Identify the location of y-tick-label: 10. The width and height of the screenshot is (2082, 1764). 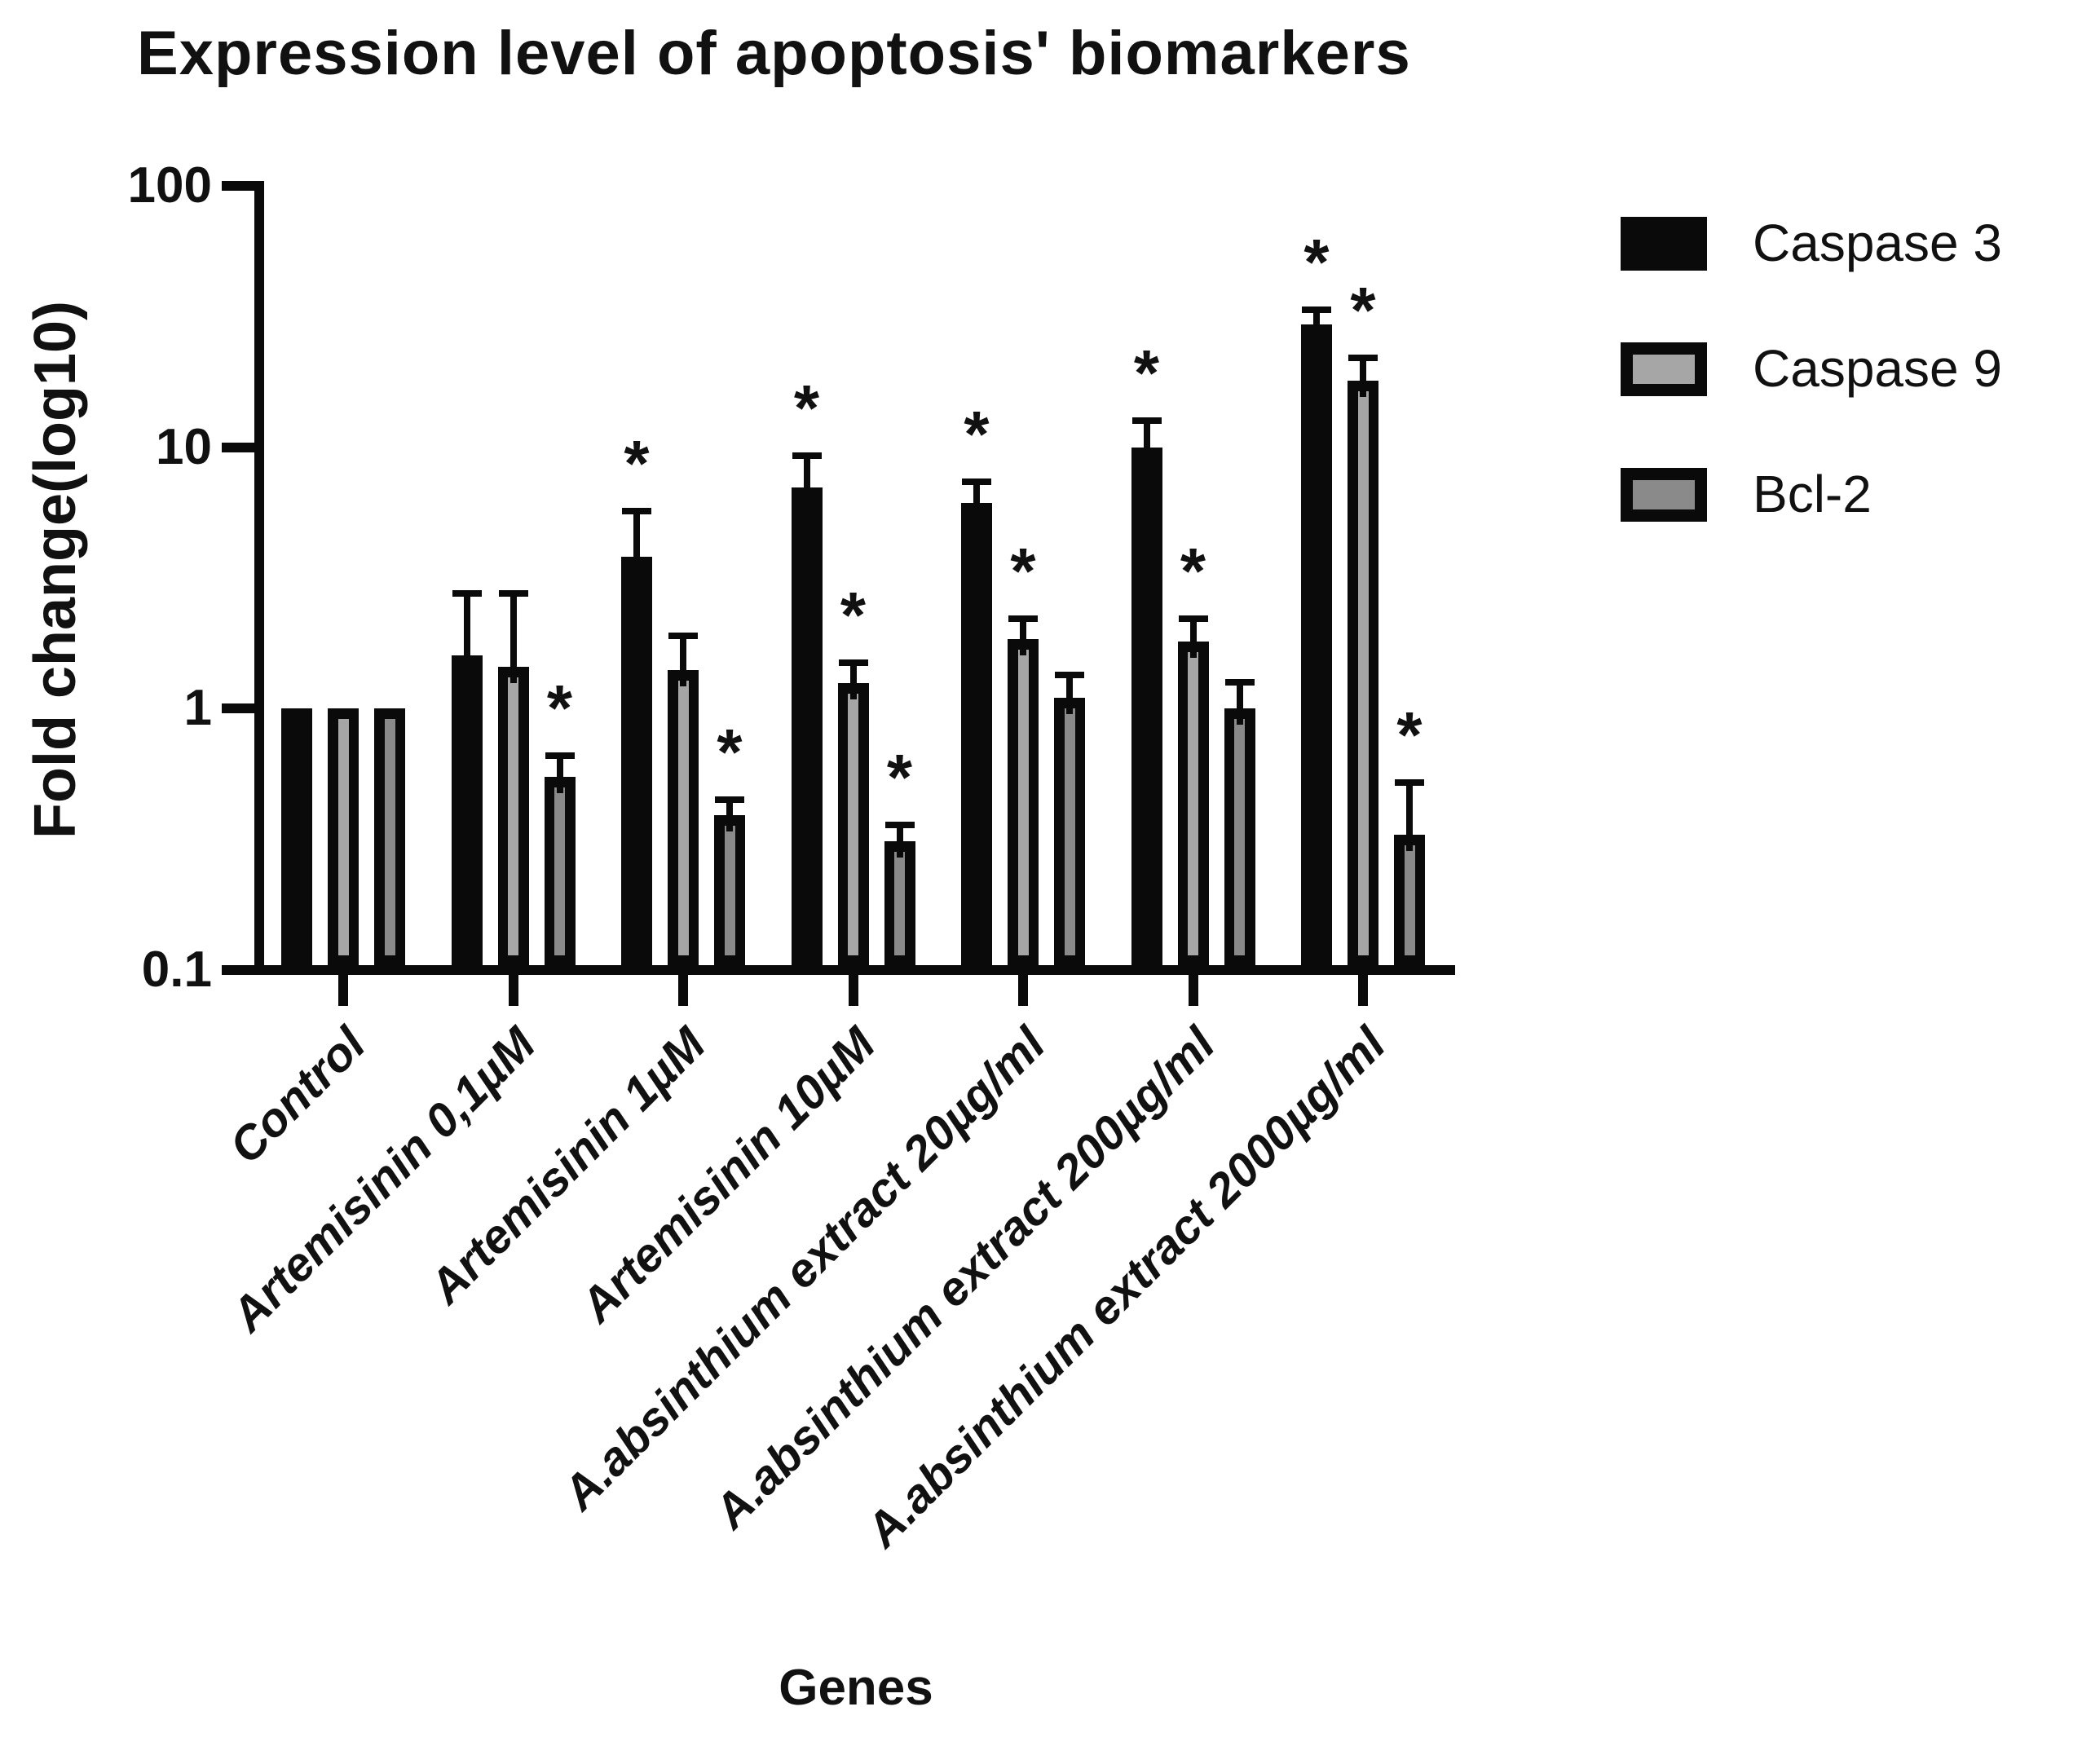
(184, 446).